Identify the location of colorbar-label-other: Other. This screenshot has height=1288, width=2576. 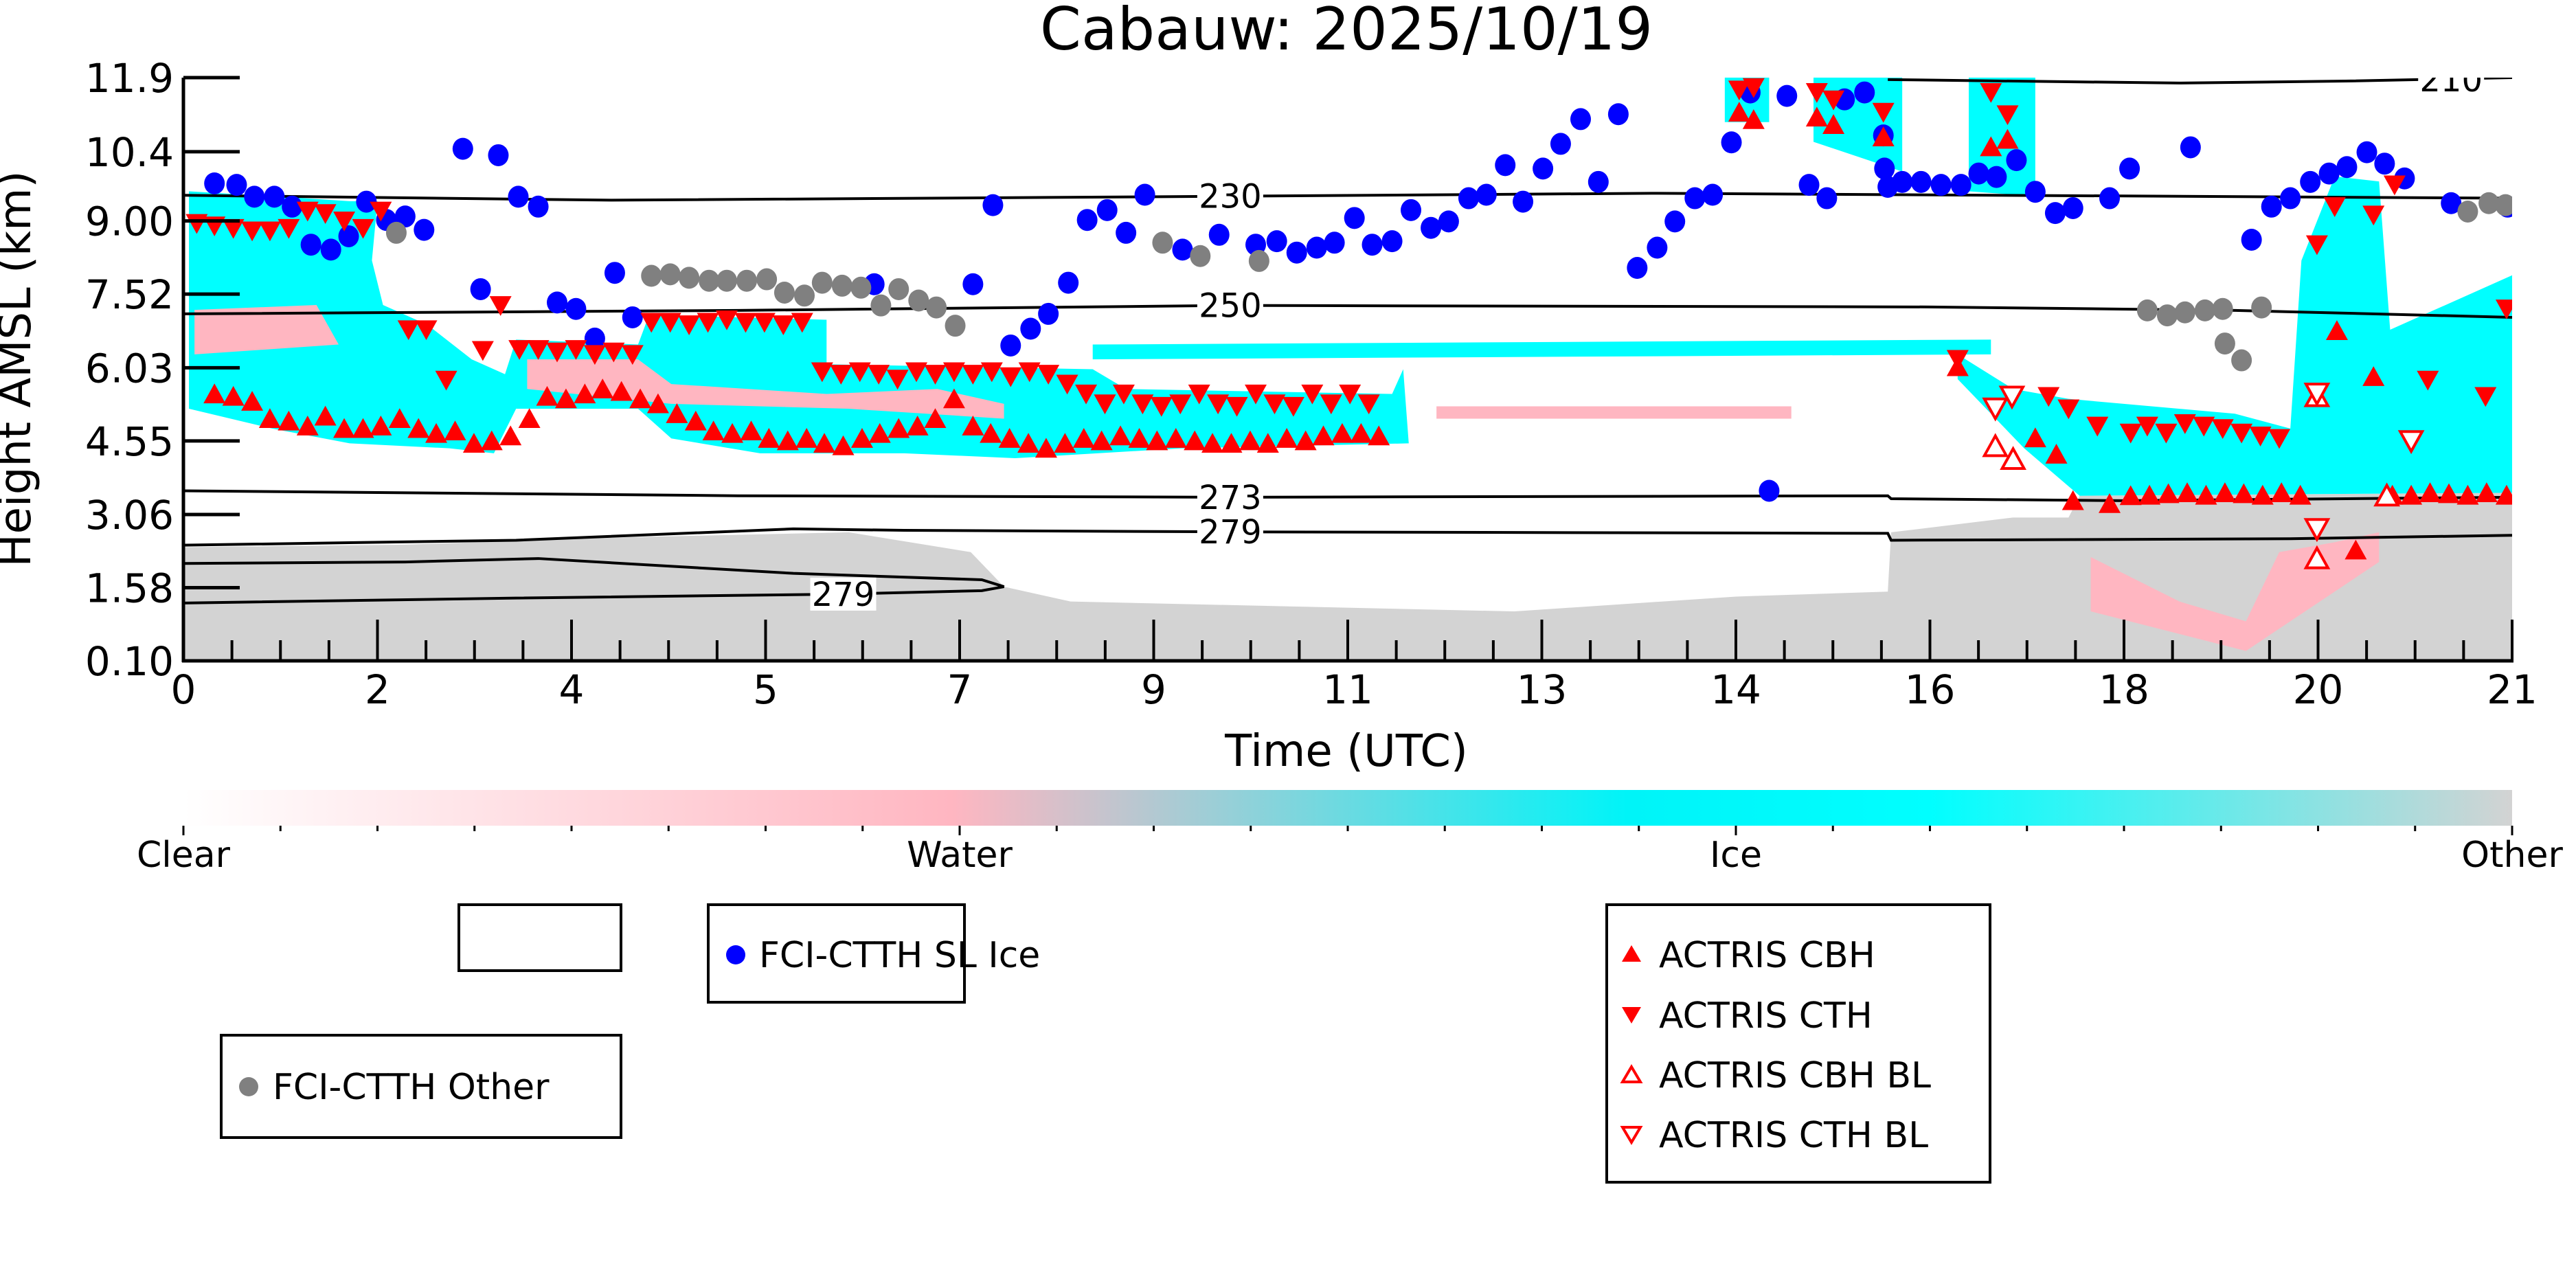
(2512, 855).